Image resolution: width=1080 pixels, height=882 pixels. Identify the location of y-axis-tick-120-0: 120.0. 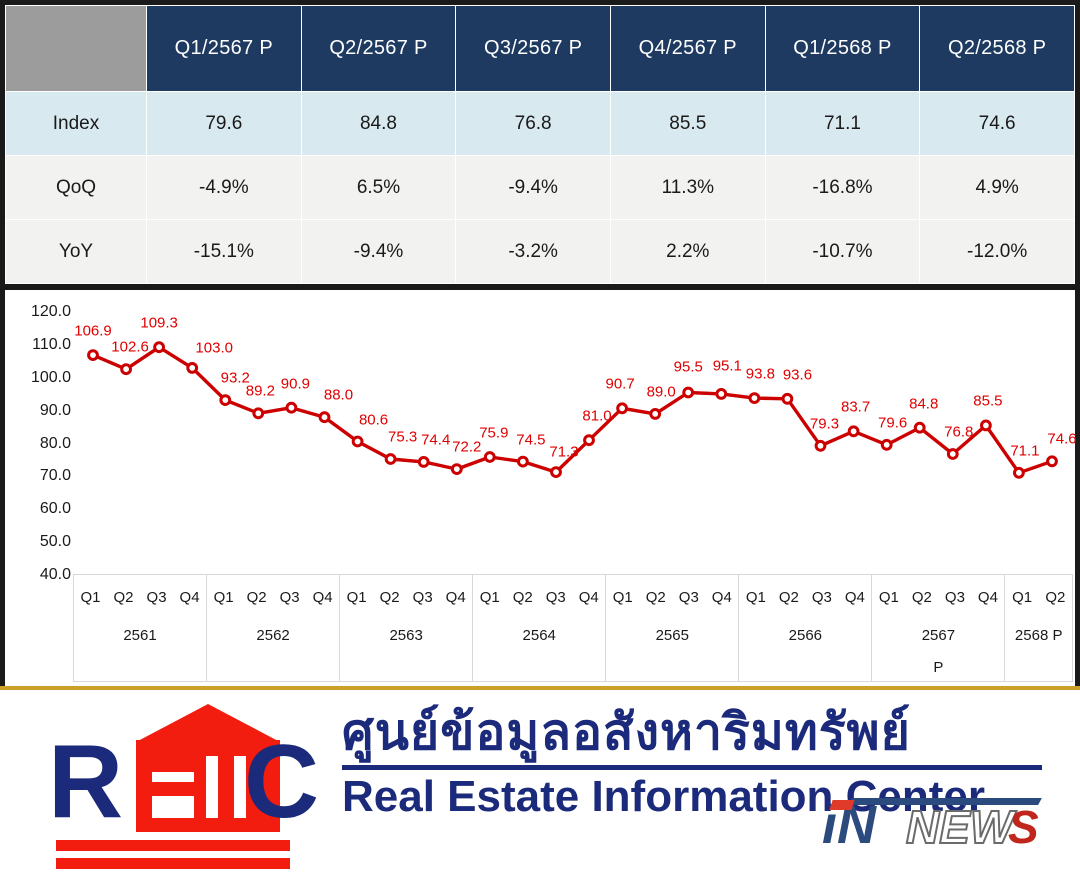
(50, 311).